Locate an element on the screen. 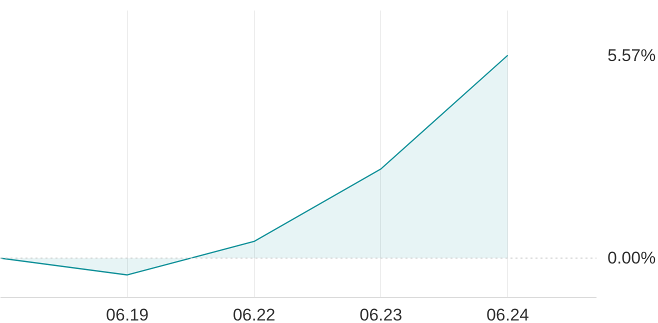 The height and width of the screenshot is (323, 658). y-tick-label: 5.57% is located at coordinates (632, 55).